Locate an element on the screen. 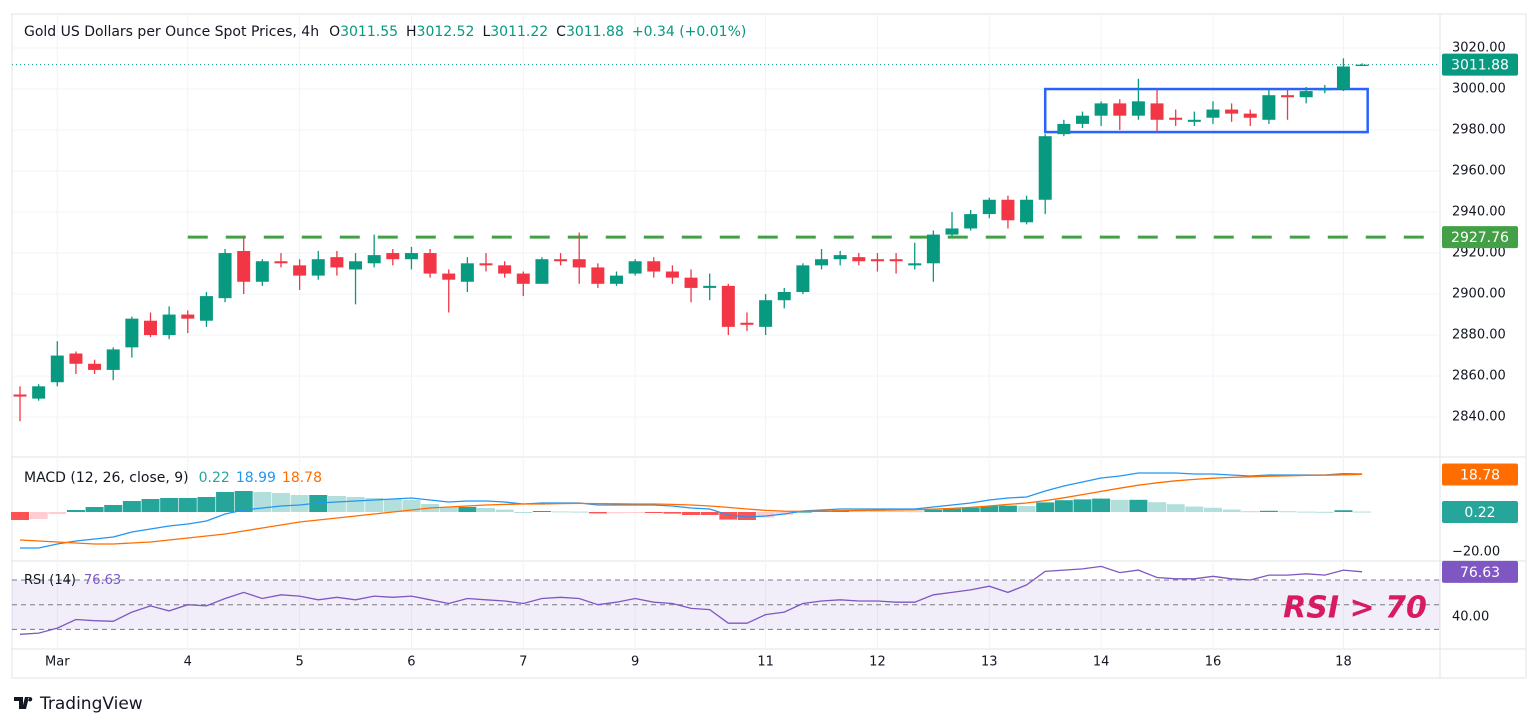 This screenshot has height=727, width=1536. histogram-label-bg is located at coordinates (1480, 512).